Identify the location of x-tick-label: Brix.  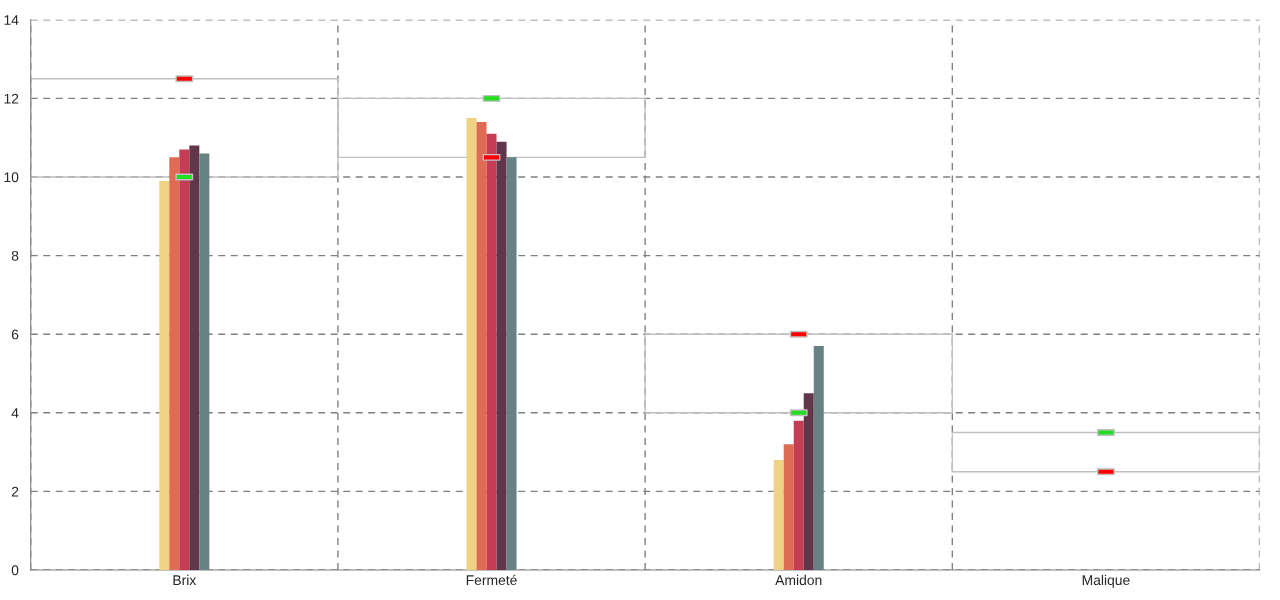
(185, 579).